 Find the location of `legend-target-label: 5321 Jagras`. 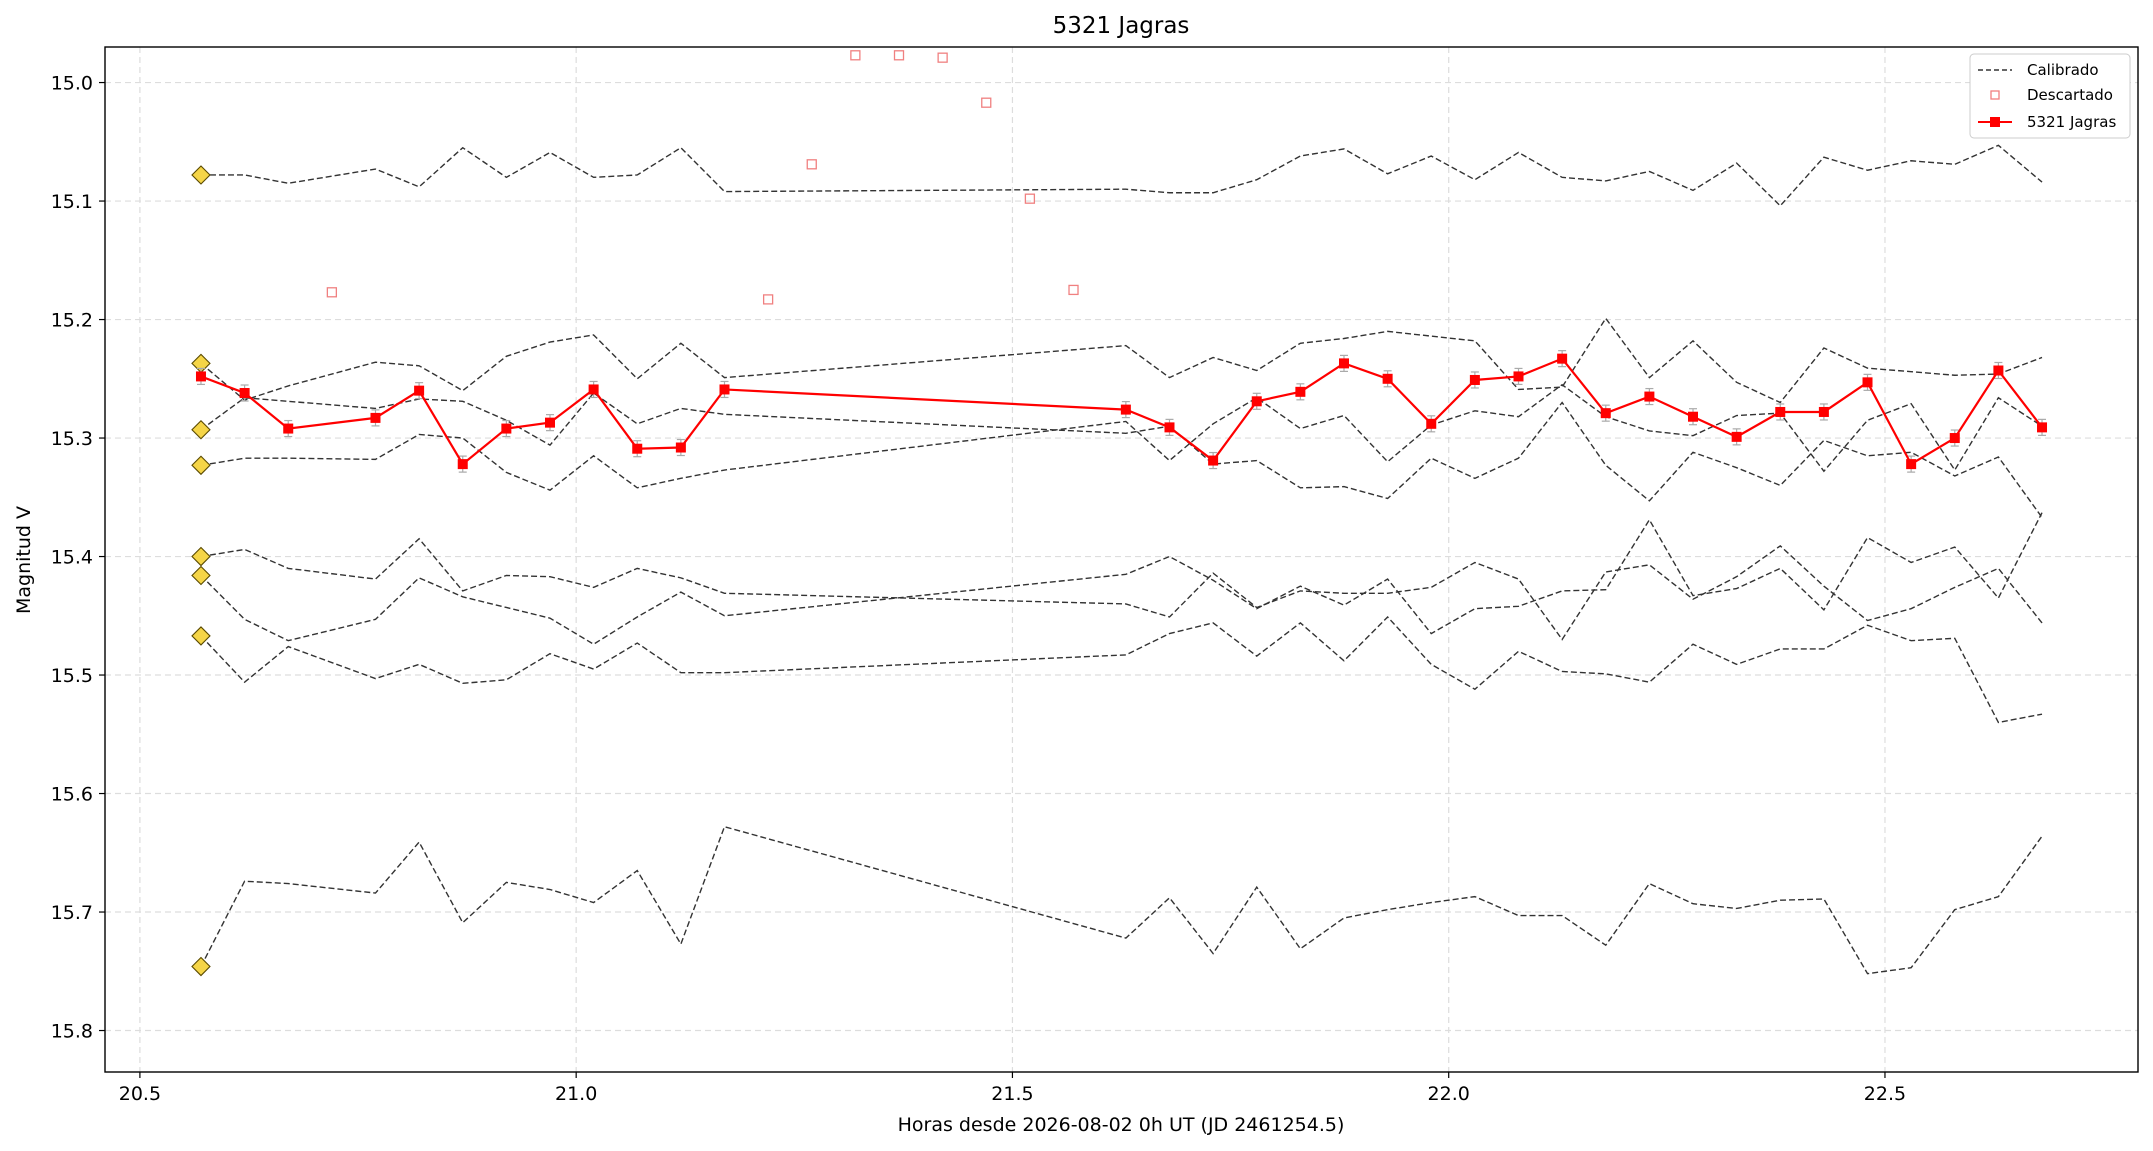

legend-target-label: 5321 Jagras is located at coordinates (2071, 122).